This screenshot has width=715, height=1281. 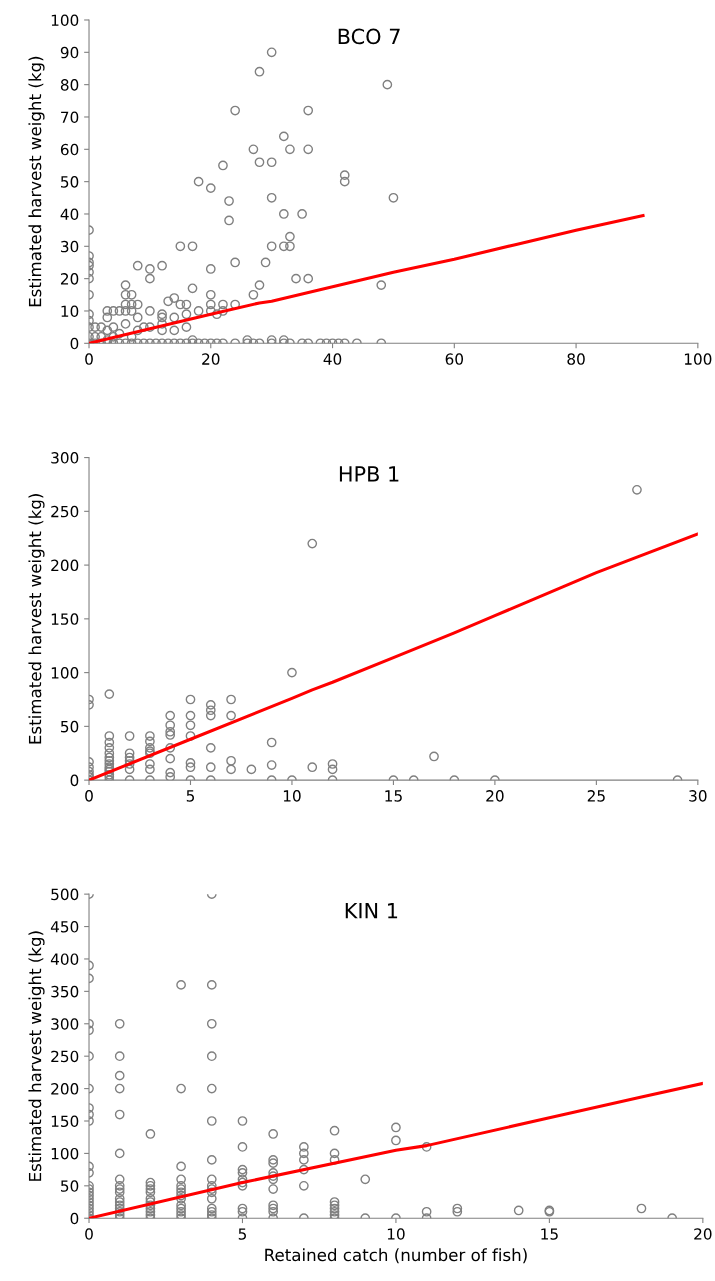 I want to click on y-tick-label: 70, so click(x=70, y=117).